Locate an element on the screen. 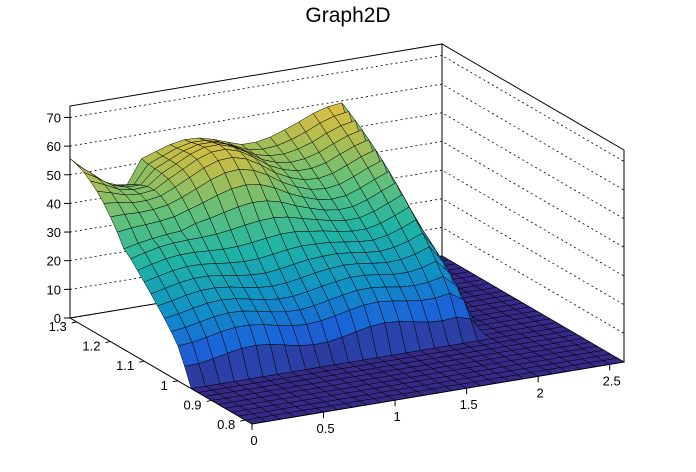  y-tick-label: 1 is located at coordinates (164, 385).